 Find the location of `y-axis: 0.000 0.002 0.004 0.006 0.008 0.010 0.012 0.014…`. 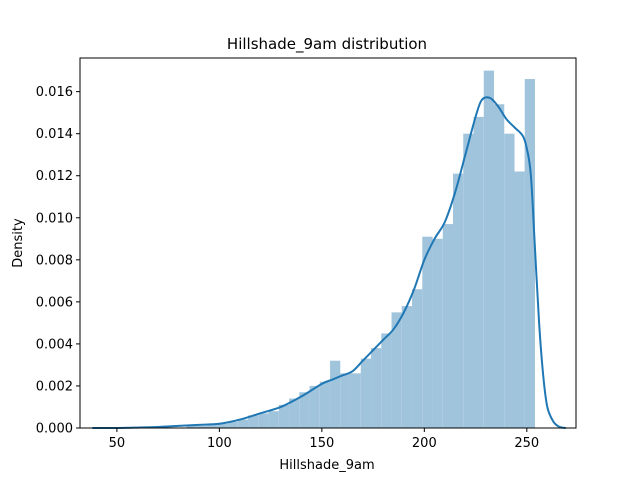

y-axis: 0.000 0.002 0.004 0.006 0.008 0.010 0.012 0.014… is located at coordinates (58, 261).